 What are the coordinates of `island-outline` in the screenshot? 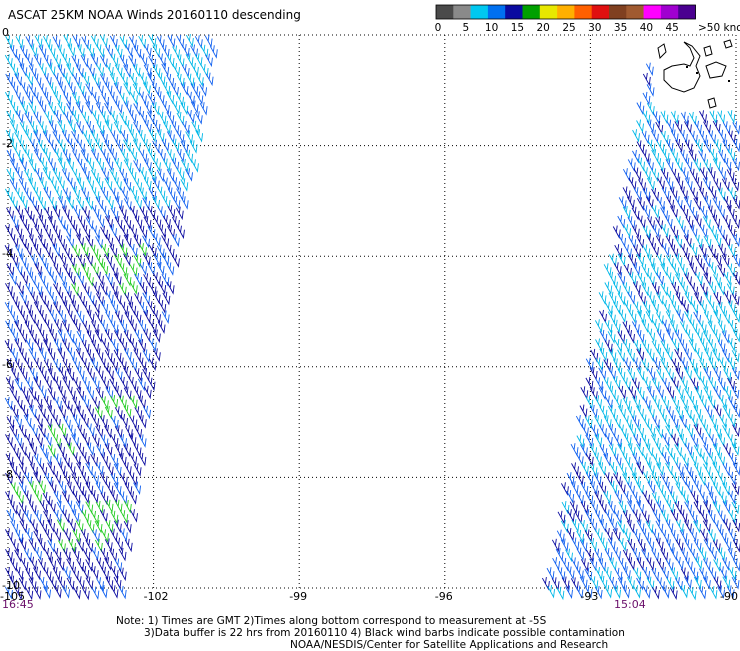 It's located at (662, 51).